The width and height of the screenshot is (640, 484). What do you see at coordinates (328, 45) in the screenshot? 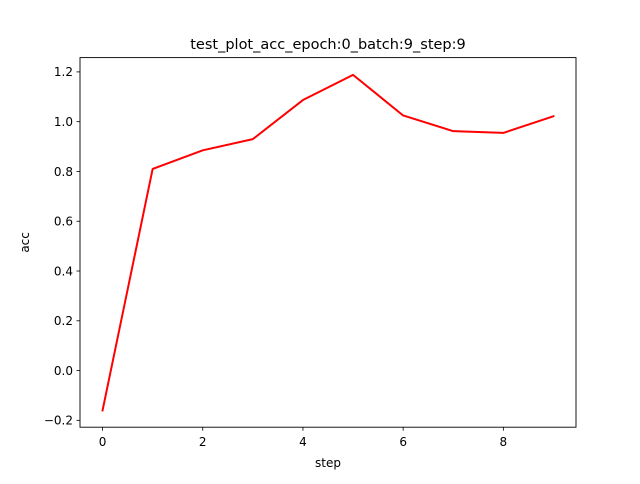
I see `chart-title: test_plot_acc_epoch:0_batch:9_step:9` at bounding box center [328, 45].